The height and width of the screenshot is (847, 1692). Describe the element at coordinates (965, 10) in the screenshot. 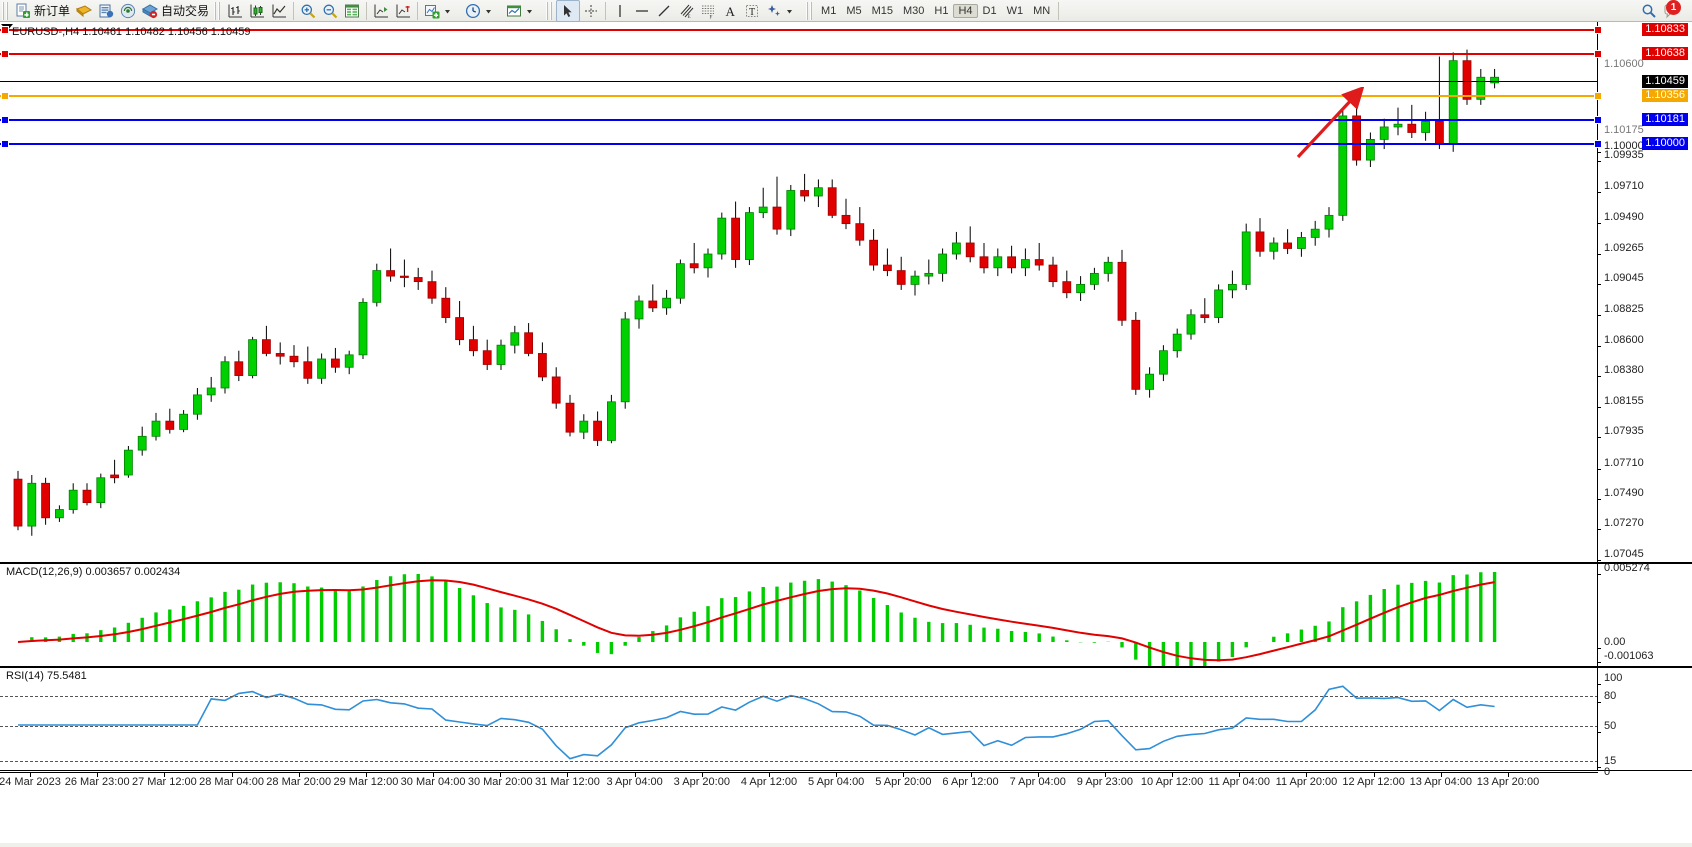

I see `timeframe-h4: H4` at that location.